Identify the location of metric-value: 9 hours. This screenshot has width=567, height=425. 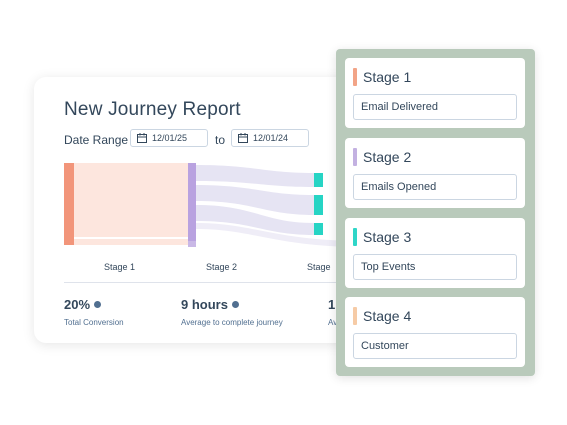
(204, 304).